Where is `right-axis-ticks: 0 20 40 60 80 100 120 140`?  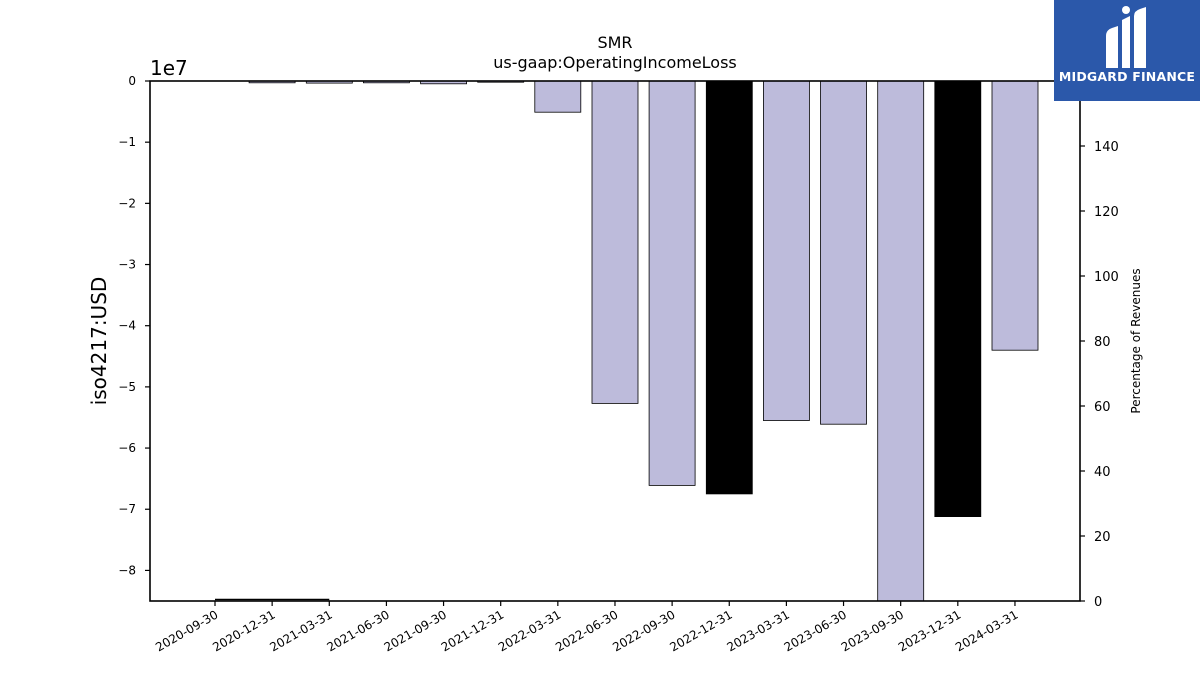
right-axis-ticks: 0 20 40 60 80 100 120 140 is located at coordinates (1099, 375).